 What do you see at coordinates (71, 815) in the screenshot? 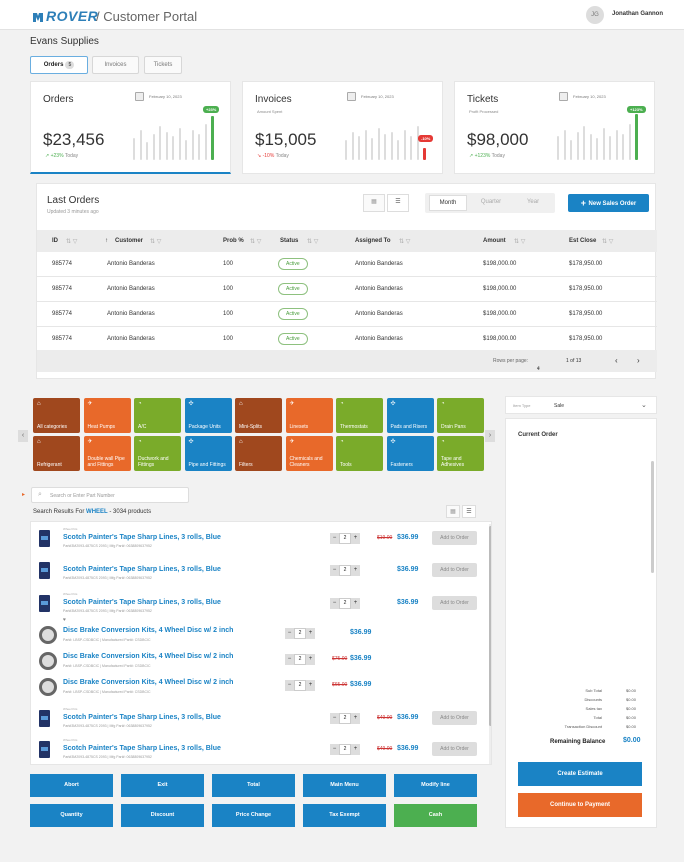
I see `action-button-quantity: Quantity` at bounding box center [71, 815].